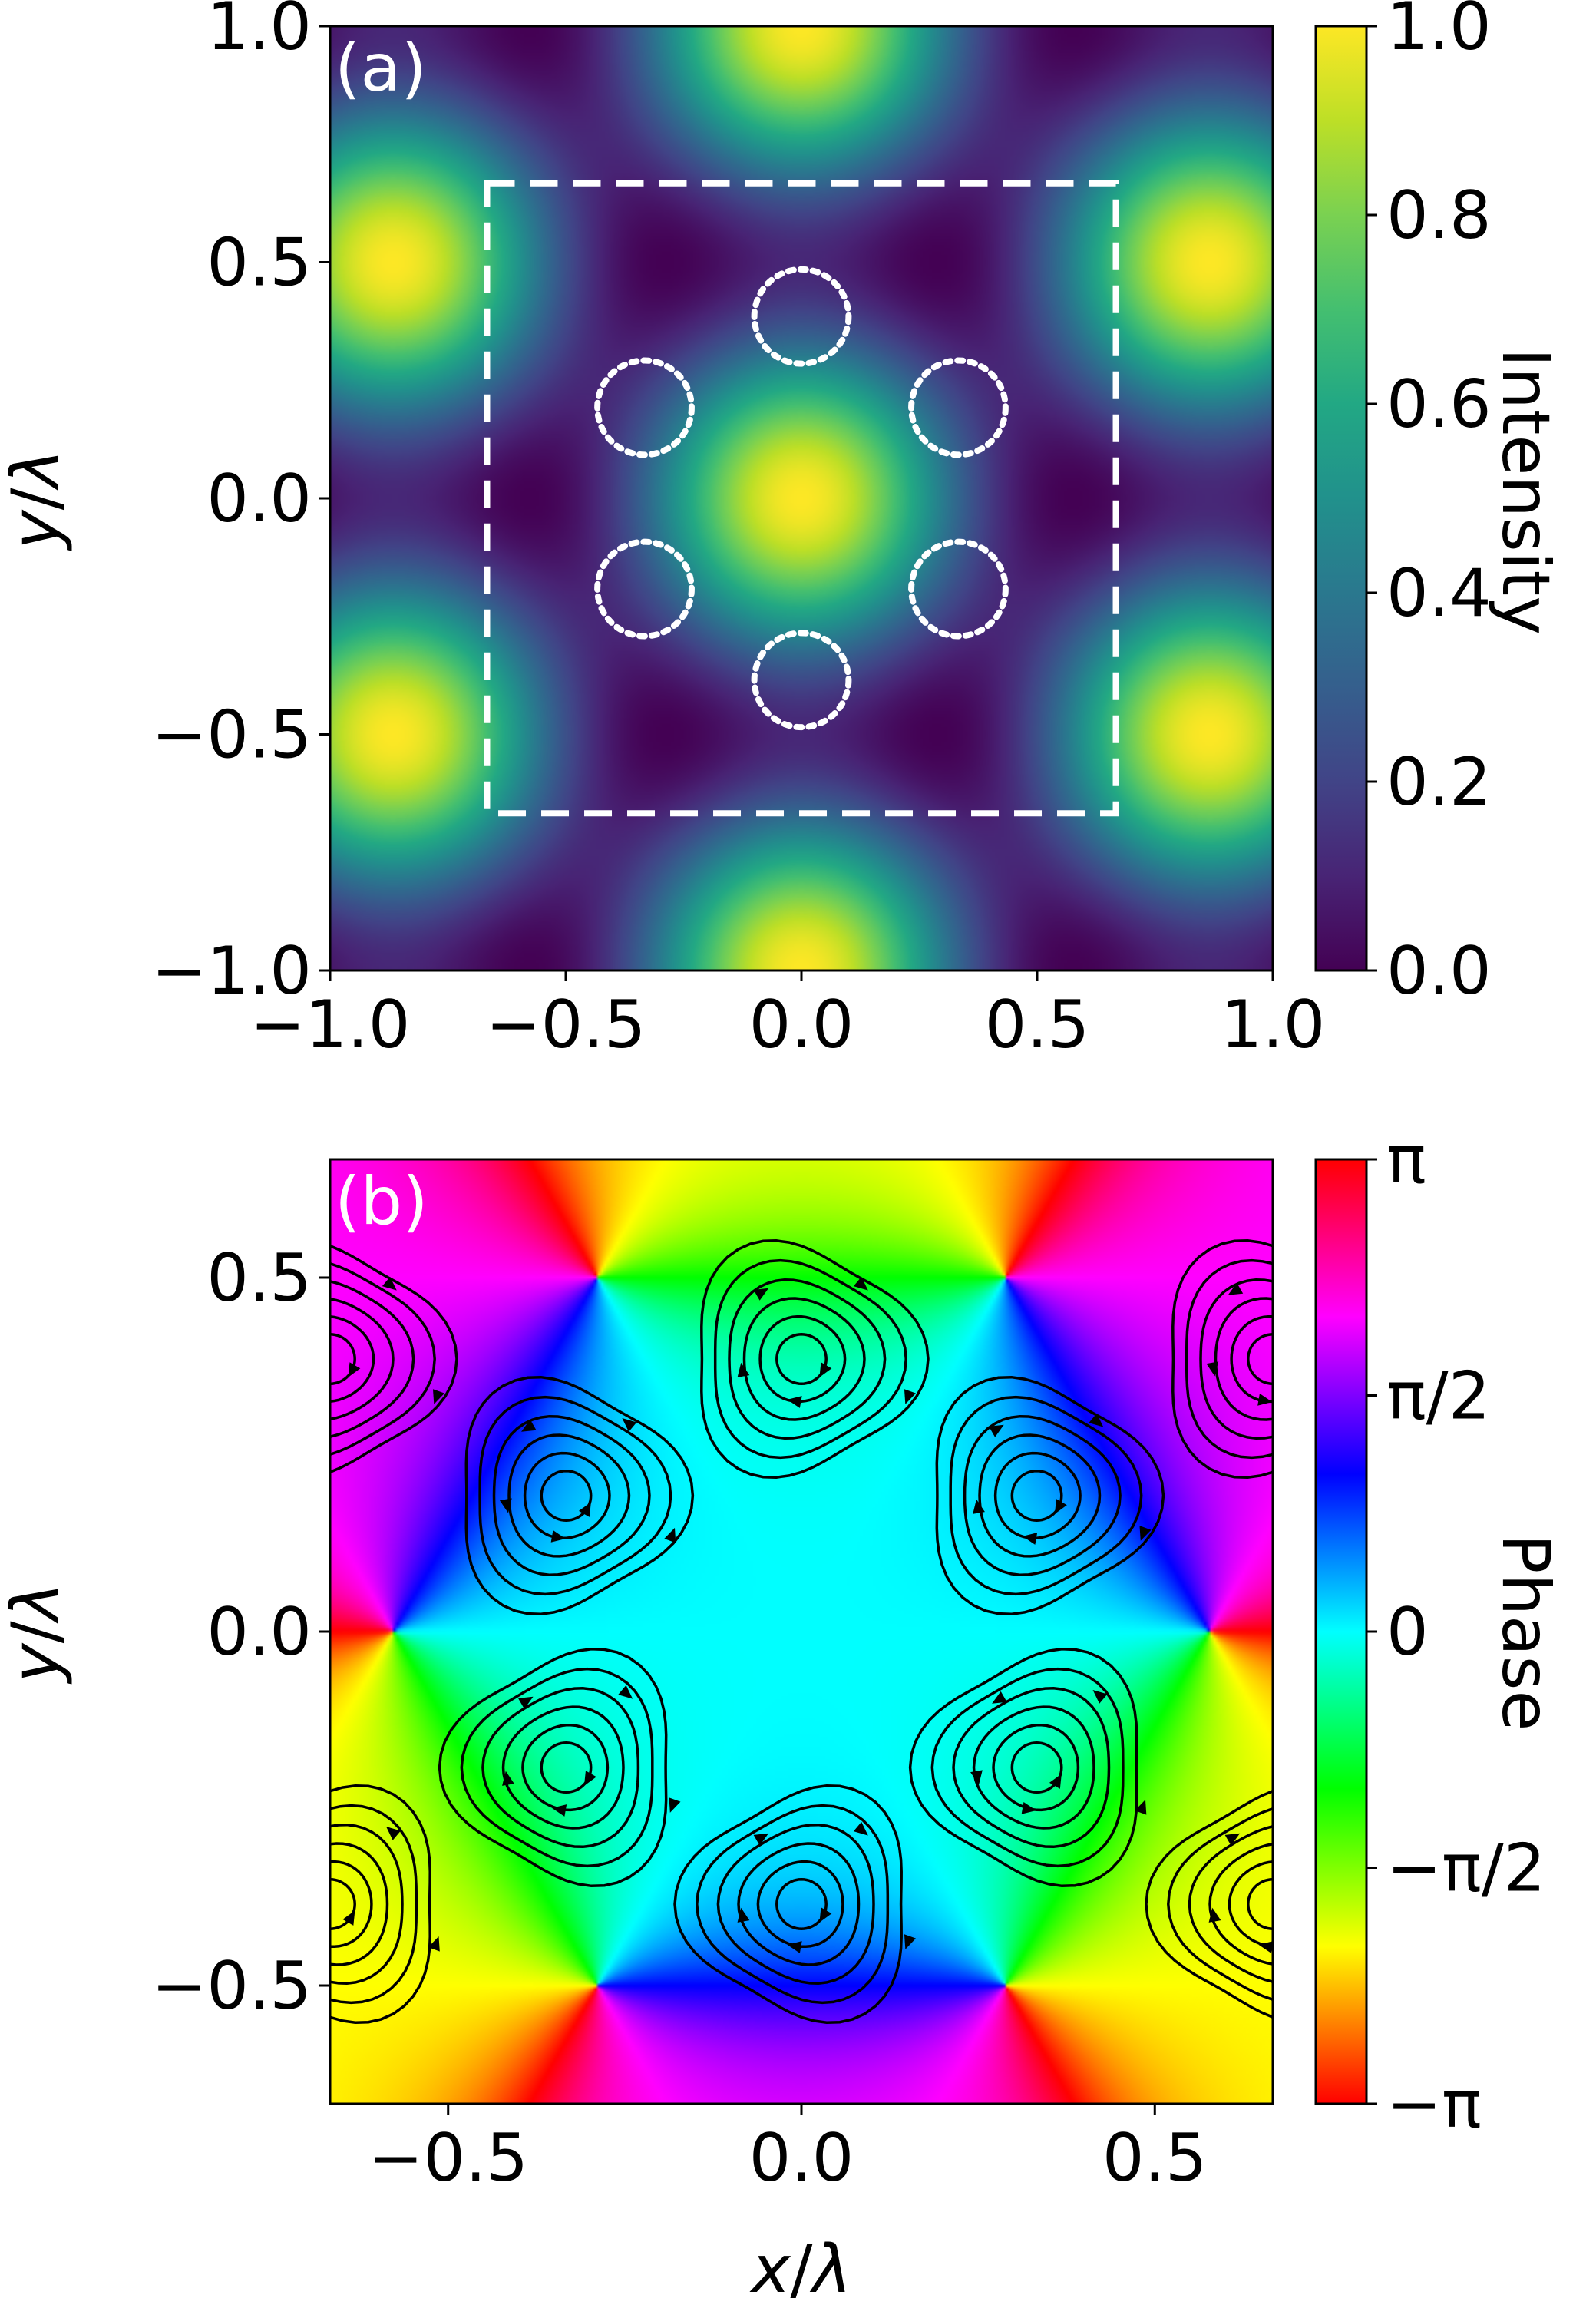 The height and width of the screenshot is (2308, 1596). Describe the element at coordinates (448, 2158) in the screenshot. I see `x-tick-label: −0.5` at that location.